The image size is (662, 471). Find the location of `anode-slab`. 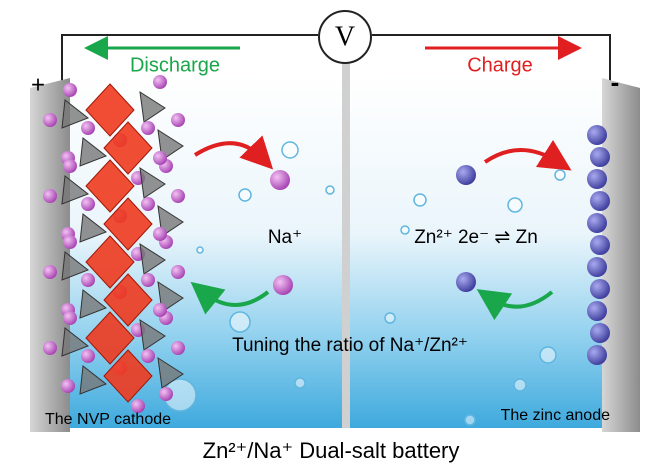

anode-slab is located at coordinates (621, 255).